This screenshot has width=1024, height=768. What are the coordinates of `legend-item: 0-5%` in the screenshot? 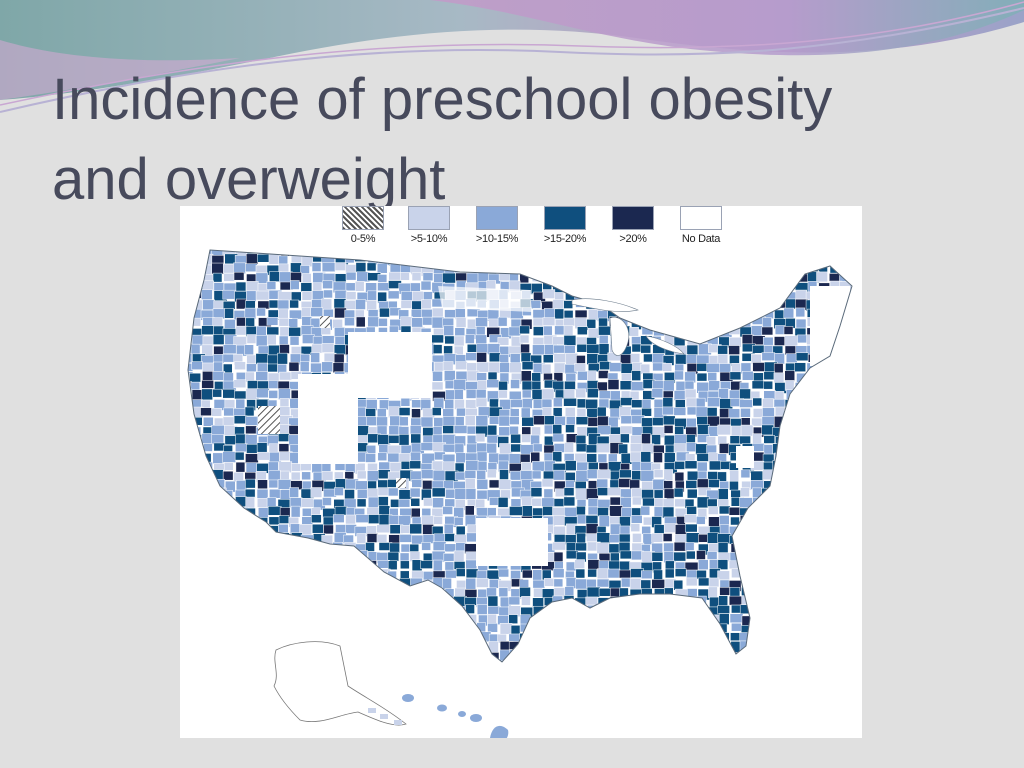 It's located at (363, 225).